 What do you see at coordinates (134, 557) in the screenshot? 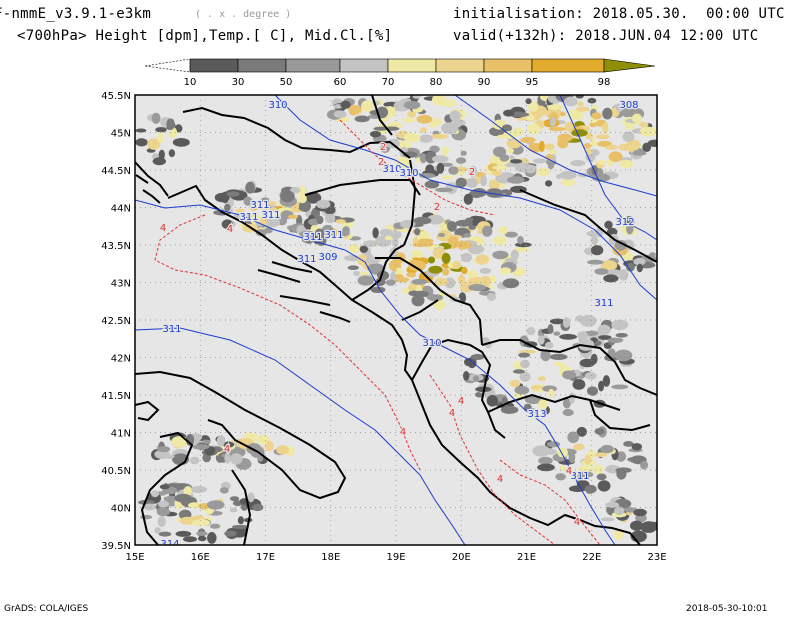
I see `longitude-label: 15E` at bounding box center [134, 557].